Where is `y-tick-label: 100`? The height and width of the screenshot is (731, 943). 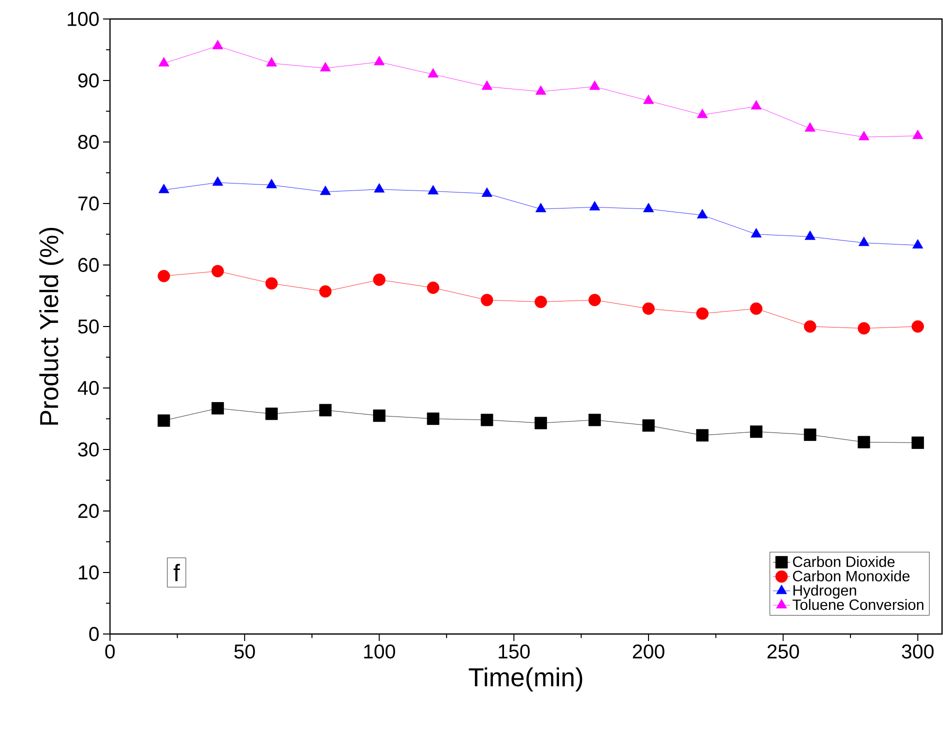
y-tick-label: 100 is located at coordinates (83, 19).